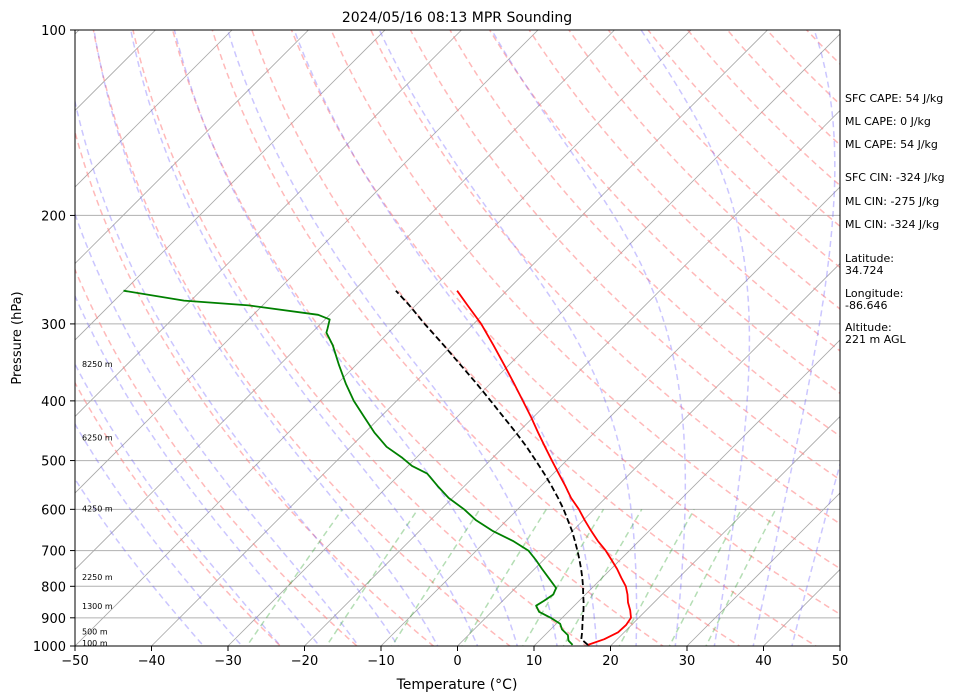 The width and height of the screenshot is (955, 700). Describe the element at coordinates (891, 144) in the screenshot. I see `ml-cape-text-2: ML CAPE: 54 J/kg` at that location.